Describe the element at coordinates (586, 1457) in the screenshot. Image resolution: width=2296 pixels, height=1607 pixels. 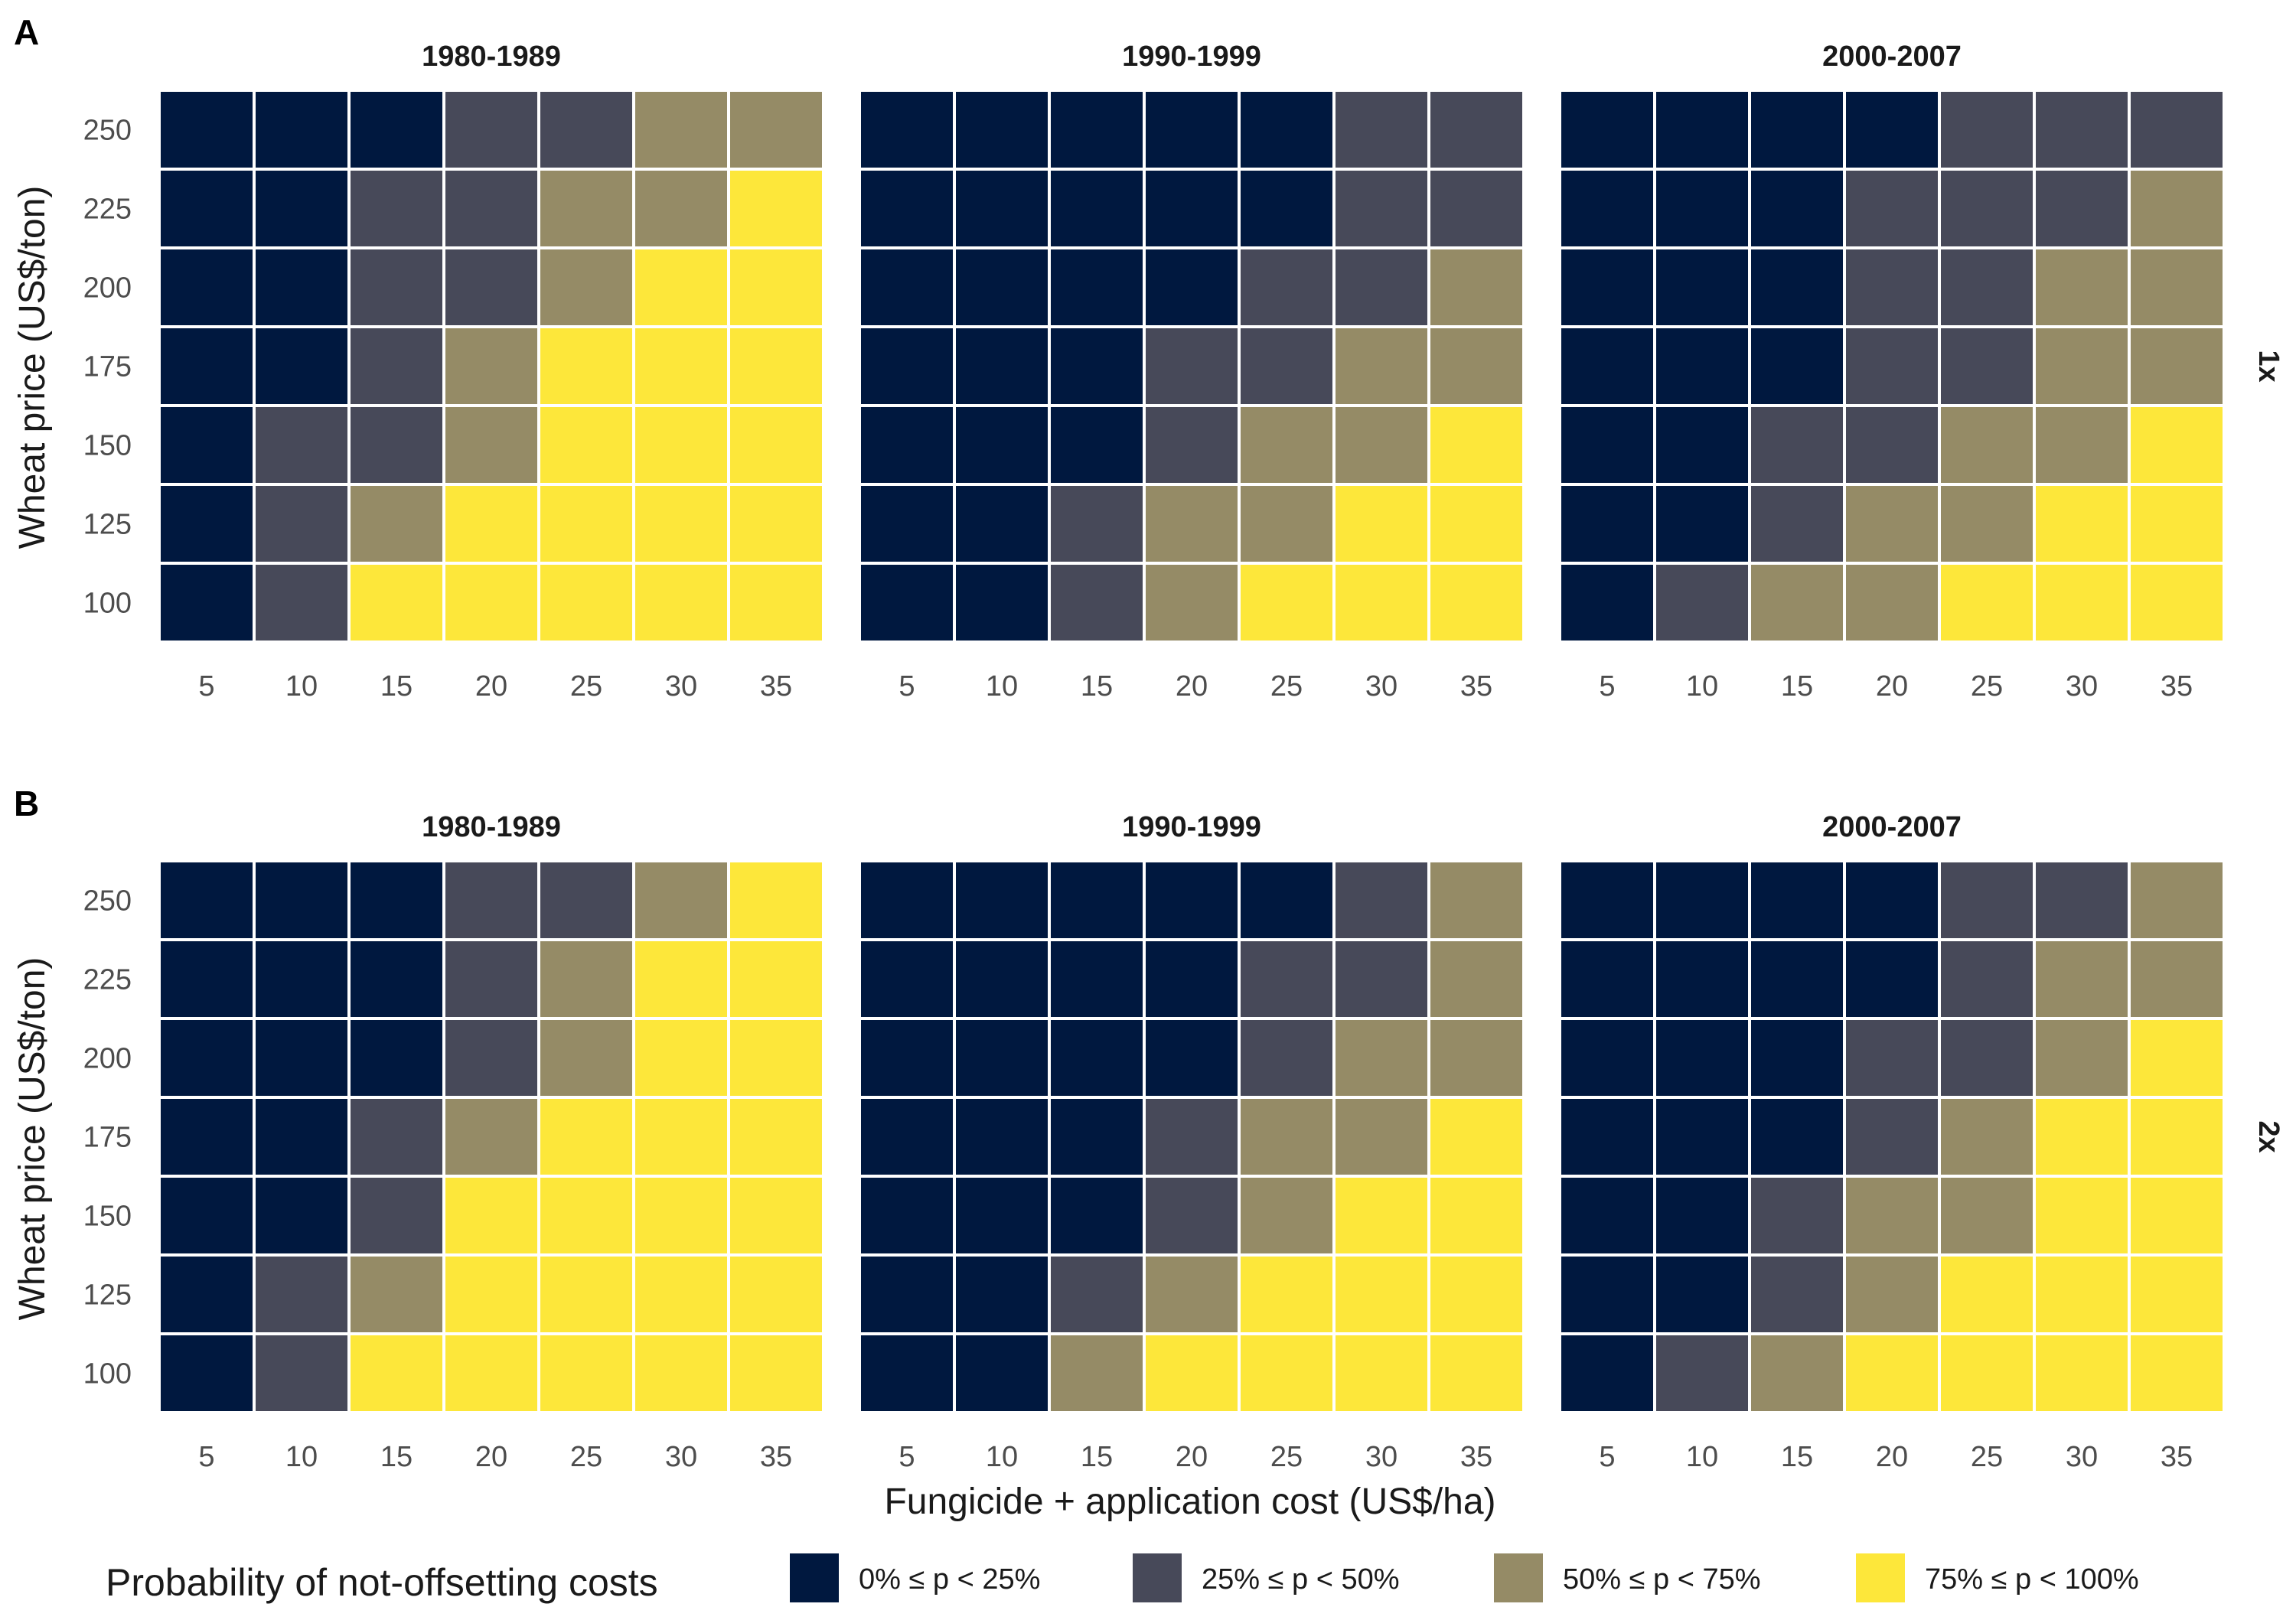
I see `x-tick-label-b-1980-1989-25: 25` at that location.